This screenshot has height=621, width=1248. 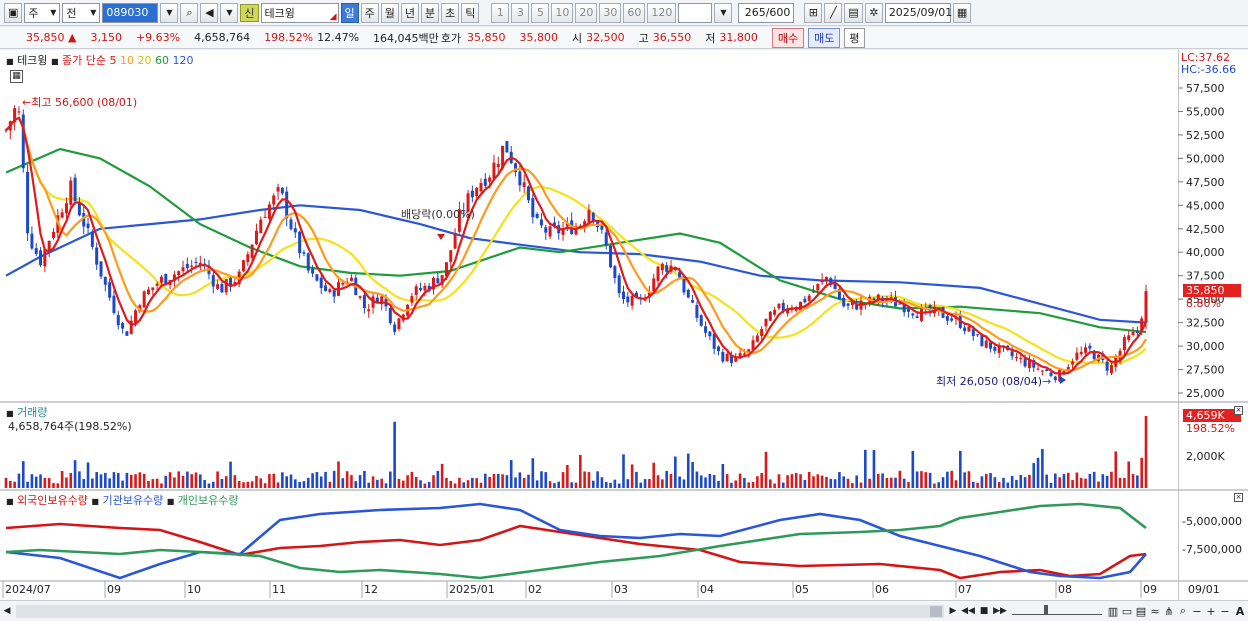 I want to click on tab-period-day: 일, so click(x=349, y=12).